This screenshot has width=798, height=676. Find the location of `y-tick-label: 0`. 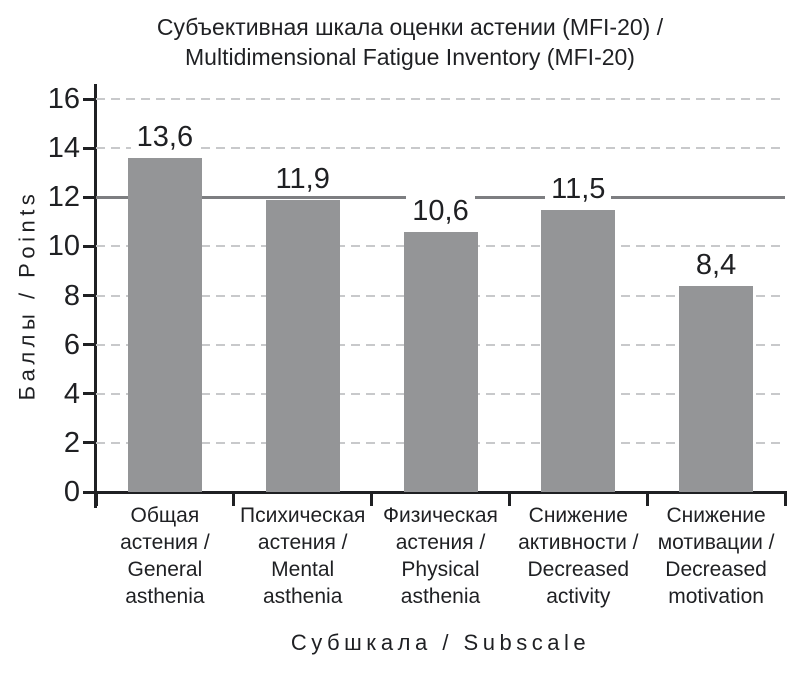

y-tick-label: 0 is located at coordinates (71, 492).